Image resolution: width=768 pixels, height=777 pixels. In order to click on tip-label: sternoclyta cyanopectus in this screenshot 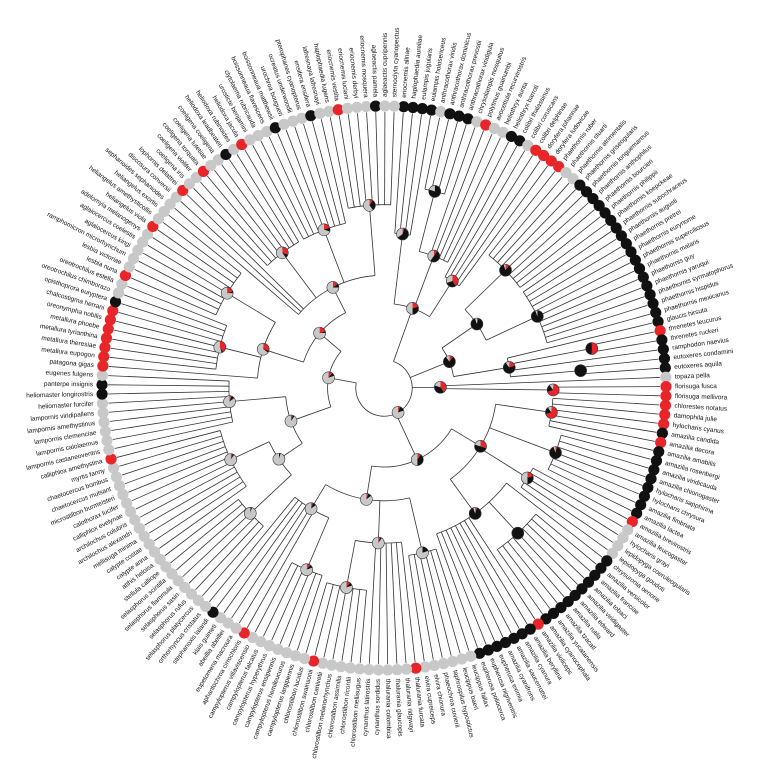, I will do `click(396, 62)`.